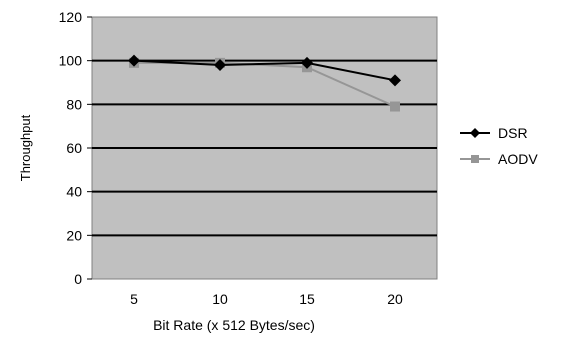 Image resolution: width=561 pixels, height=344 pixels. I want to click on x-tick-label: 20, so click(395, 299).